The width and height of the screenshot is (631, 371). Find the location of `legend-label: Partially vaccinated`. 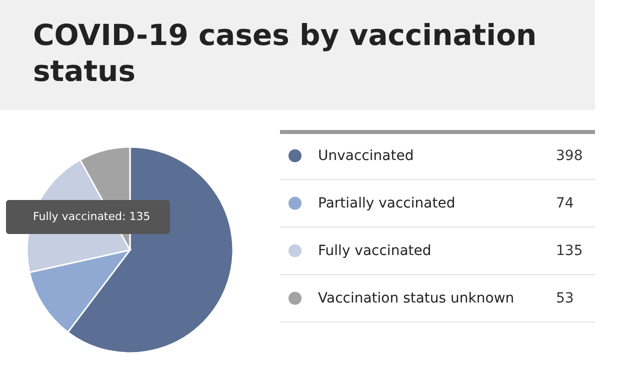

legend-label: Partially vaccinated is located at coordinates (387, 203).